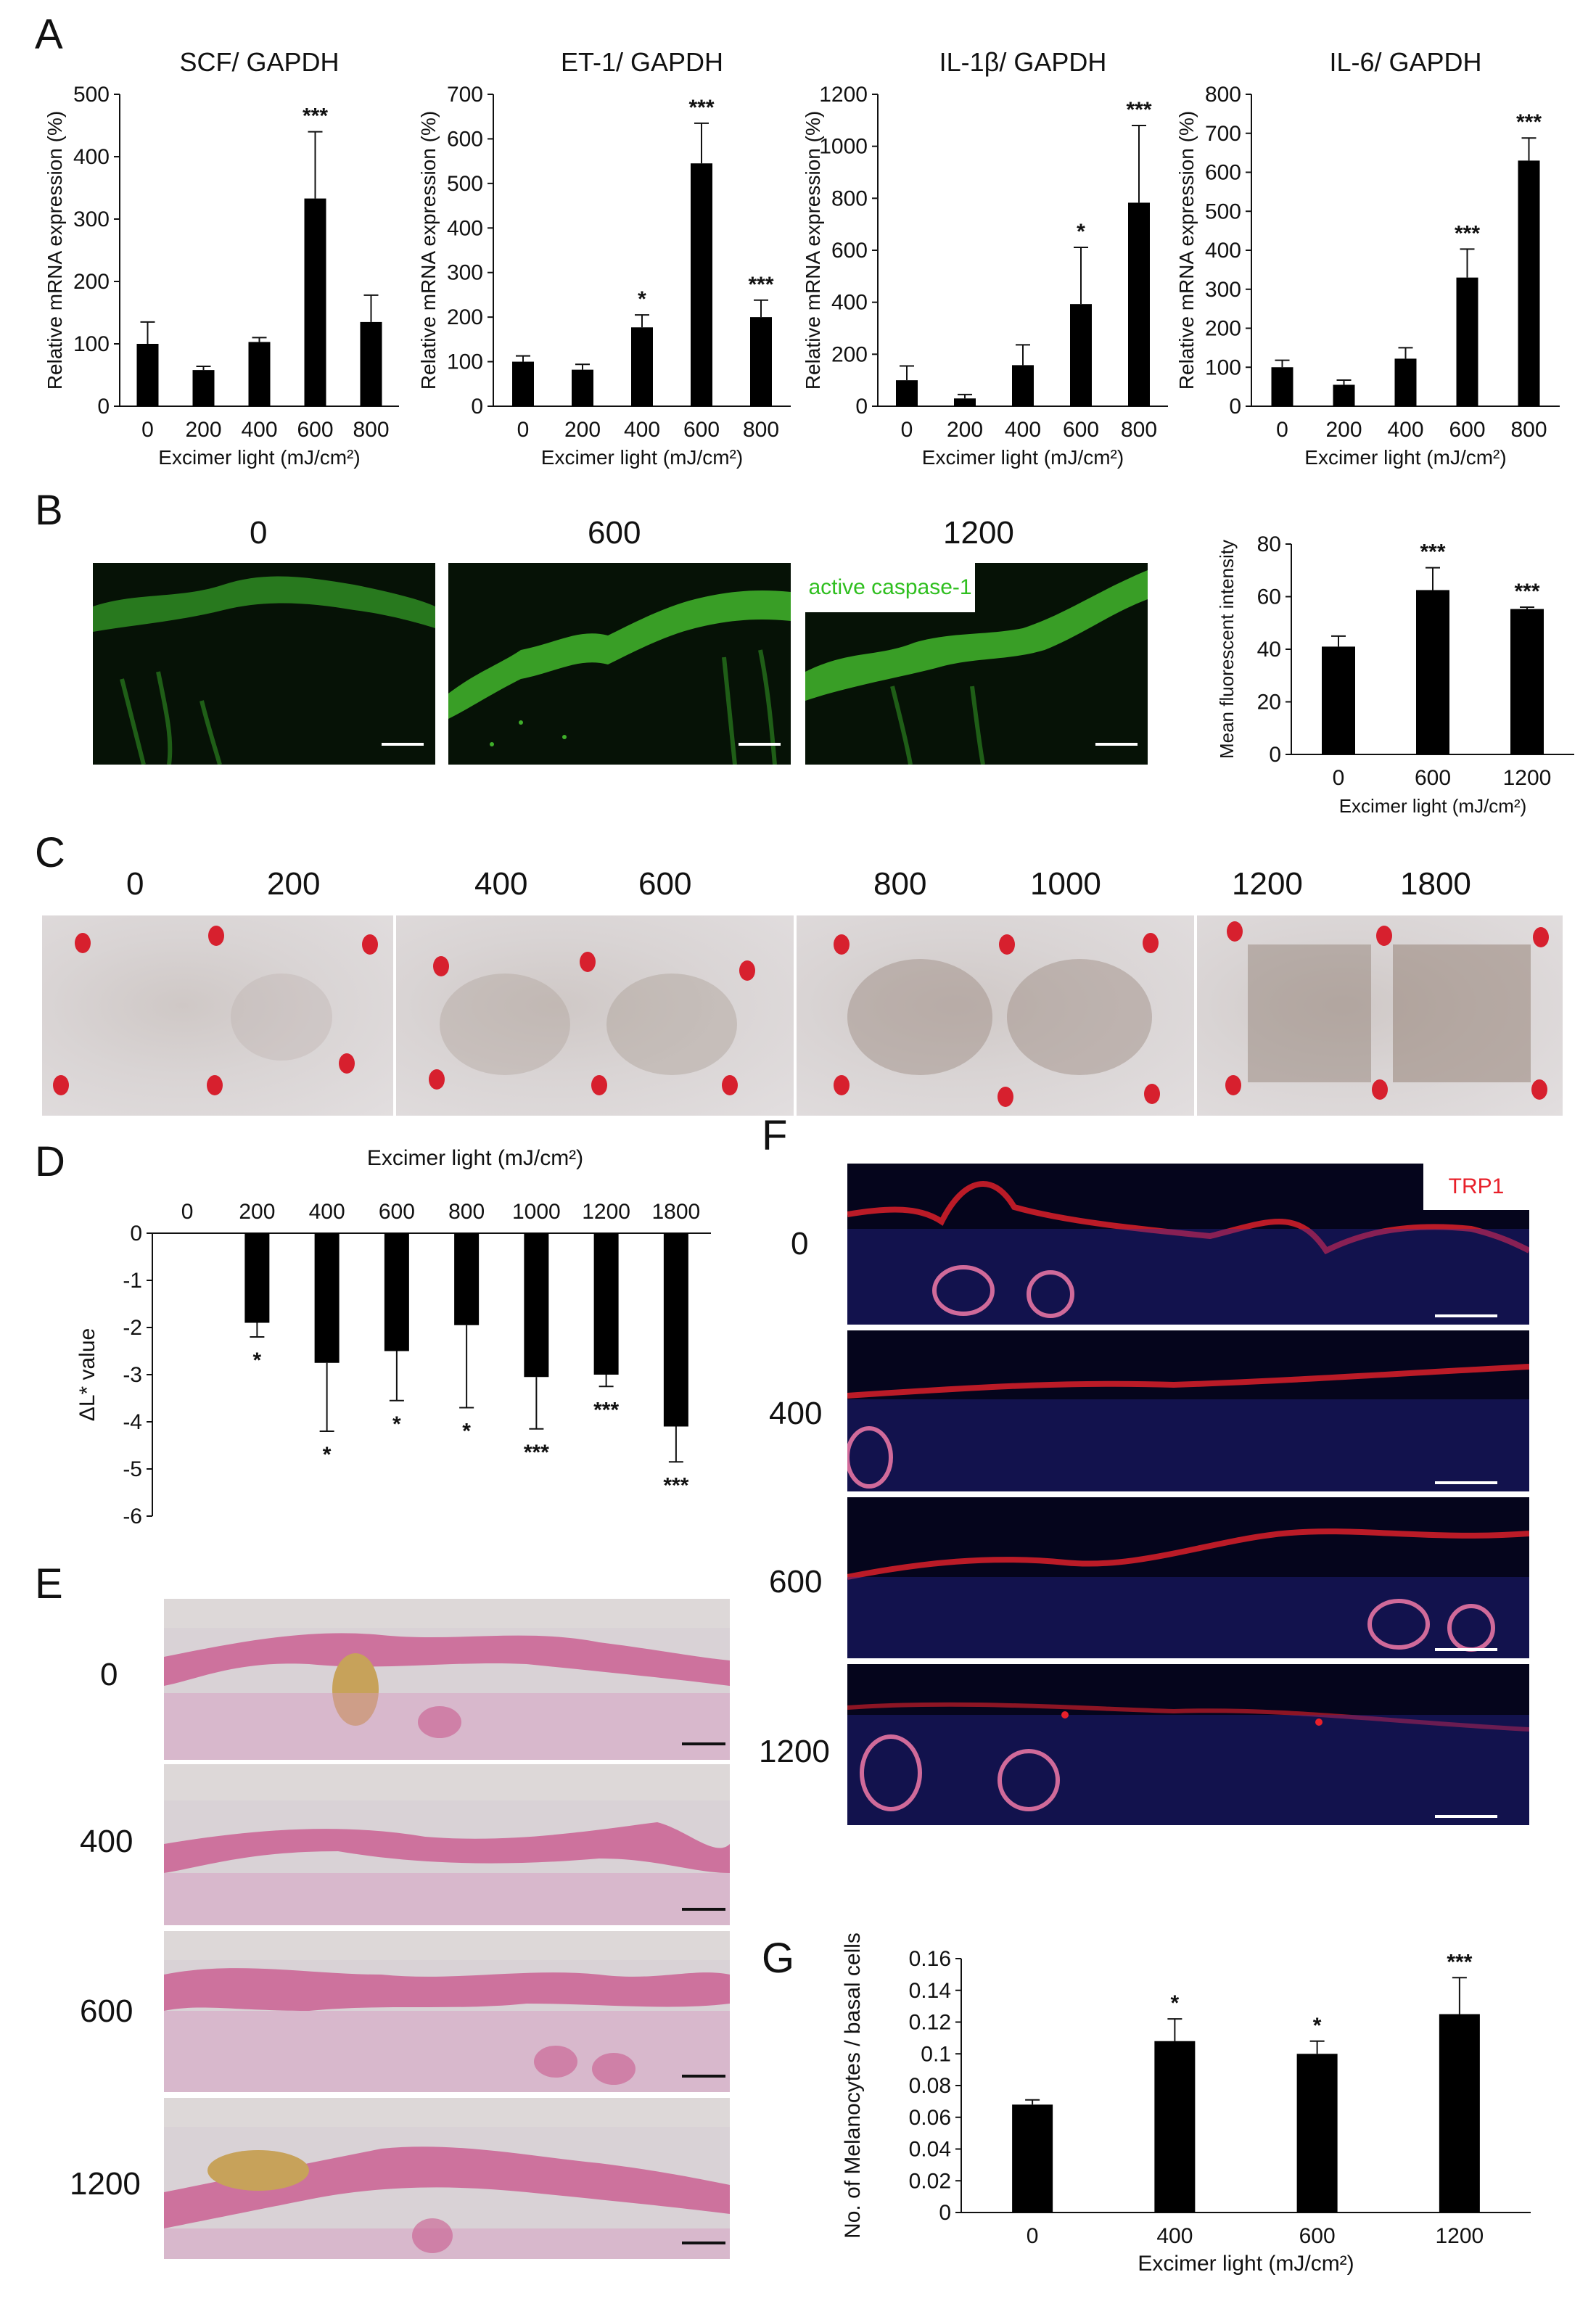 The height and width of the screenshot is (2301, 1596). What do you see at coordinates (87, 1374) in the screenshot?
I see `chart-d-y-title: ΔL* value` at bounding box center [87, 1374].